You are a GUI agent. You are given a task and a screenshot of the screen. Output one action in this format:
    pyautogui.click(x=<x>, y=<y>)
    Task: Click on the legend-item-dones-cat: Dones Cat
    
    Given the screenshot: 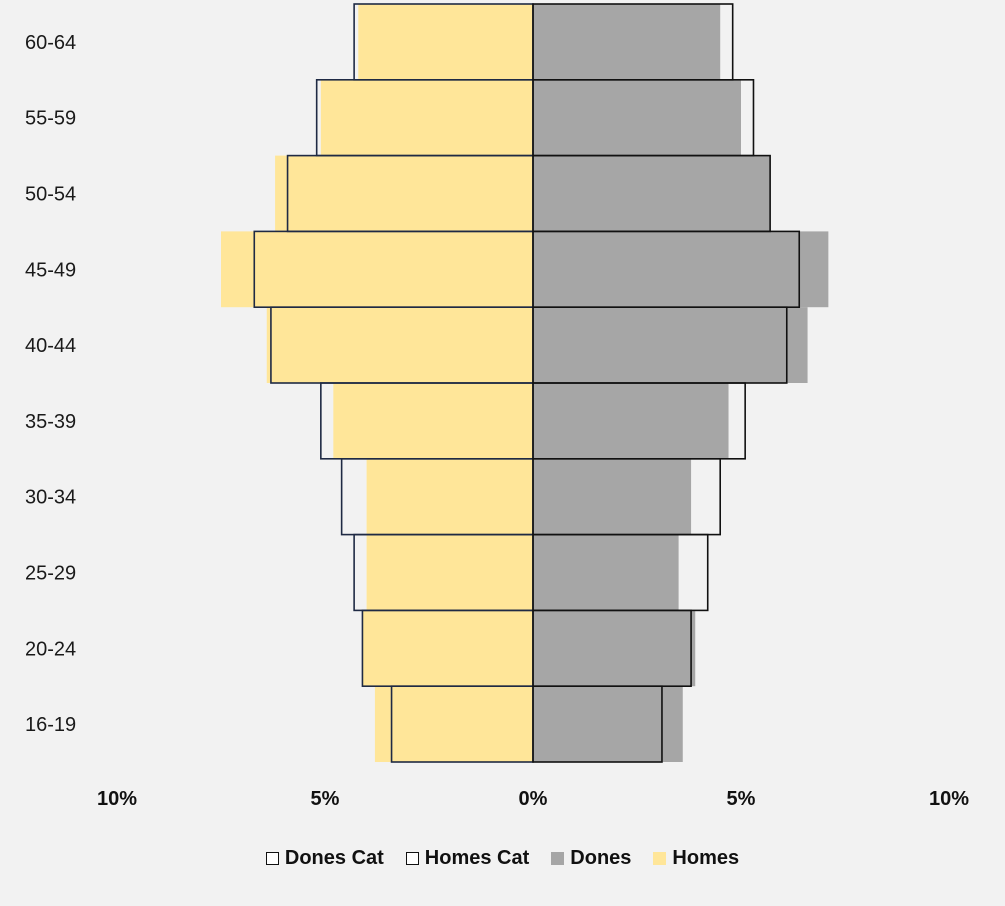 What is the action you would take?
    pyautogui.click(x=324, y=858)
    